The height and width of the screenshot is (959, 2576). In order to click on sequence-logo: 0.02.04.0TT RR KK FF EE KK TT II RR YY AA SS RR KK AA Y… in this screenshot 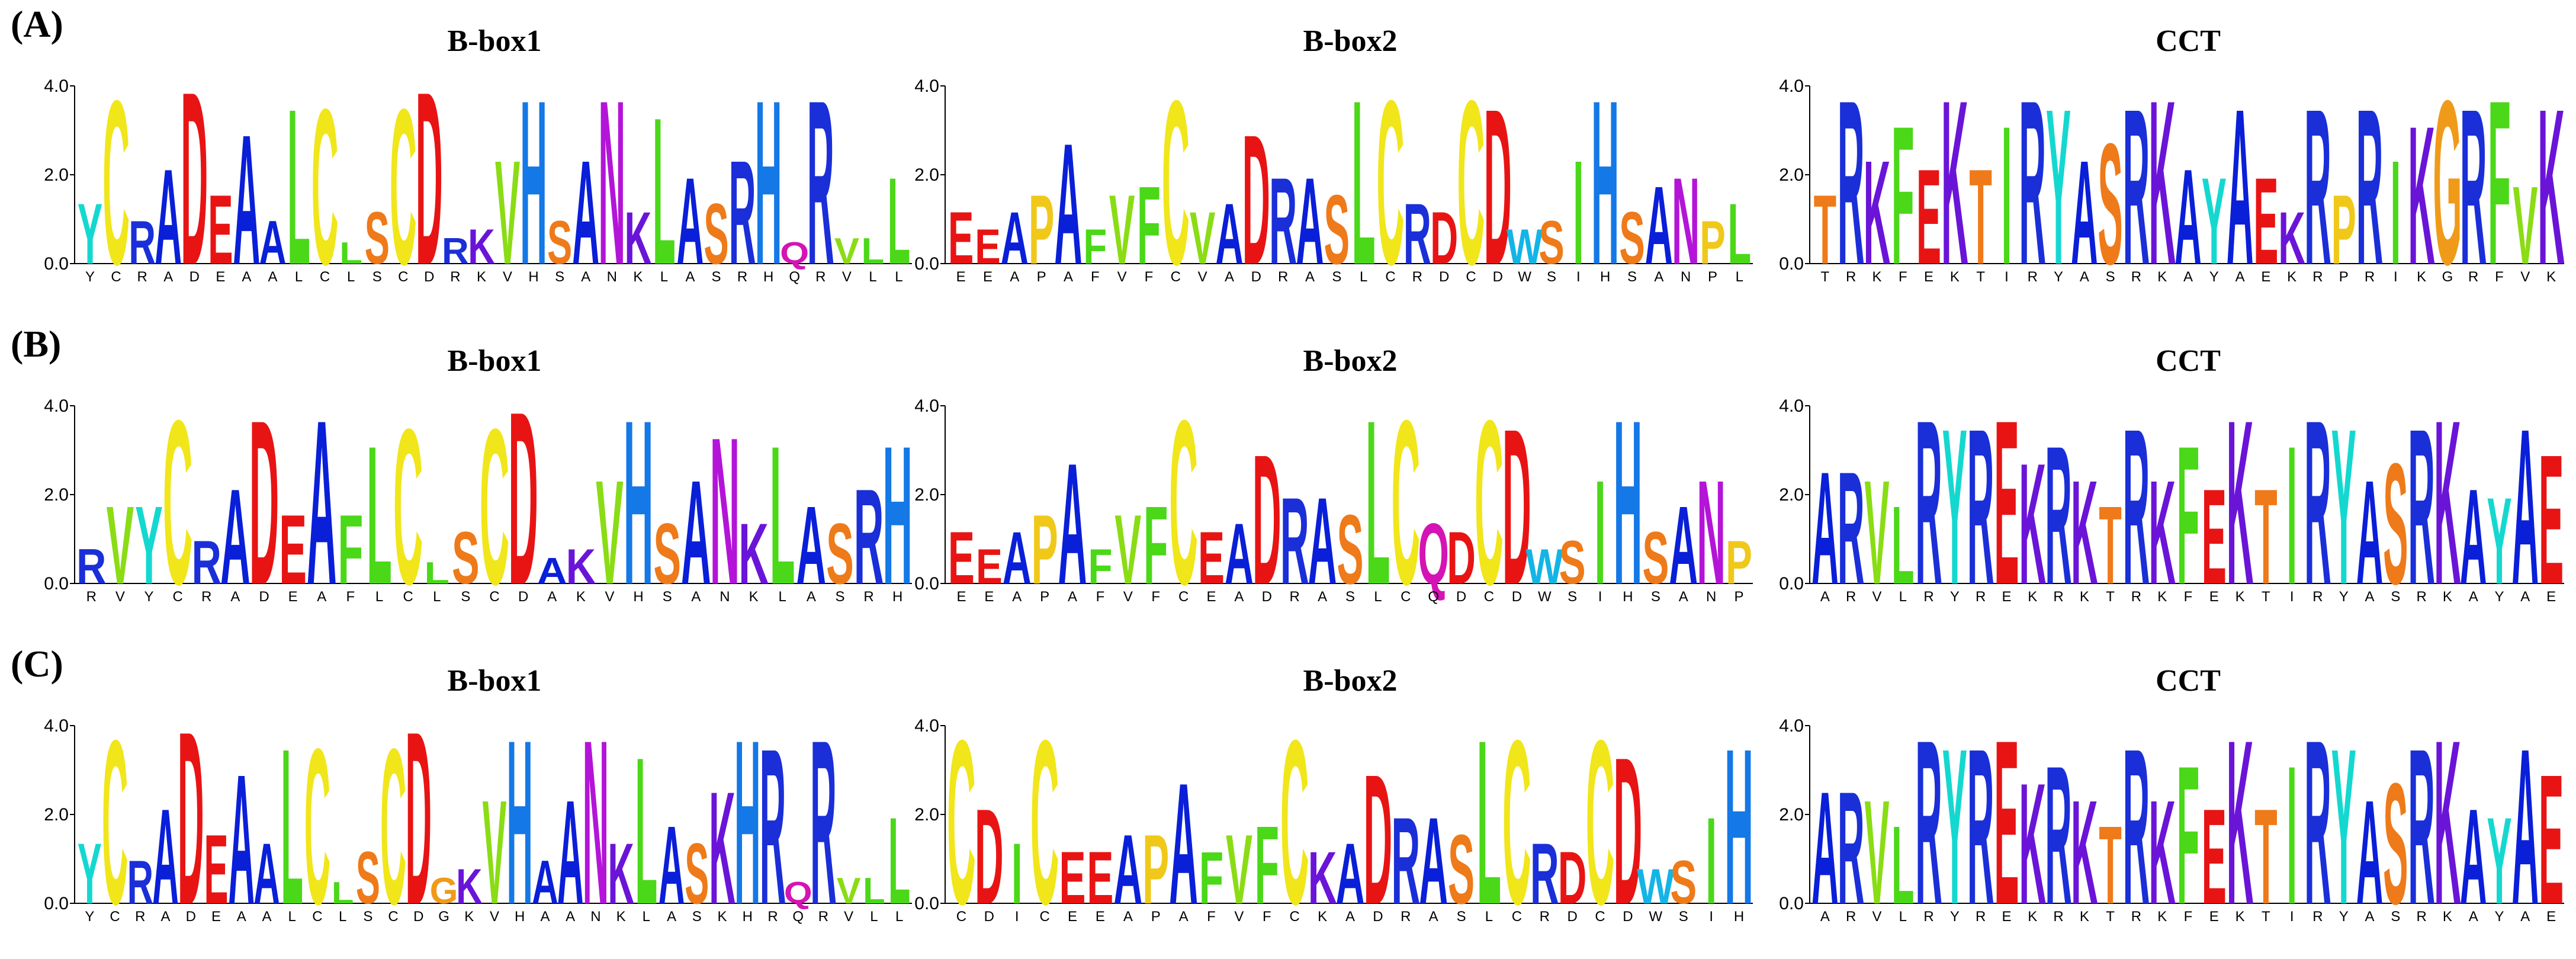, I will do `click(2172, 183)`.